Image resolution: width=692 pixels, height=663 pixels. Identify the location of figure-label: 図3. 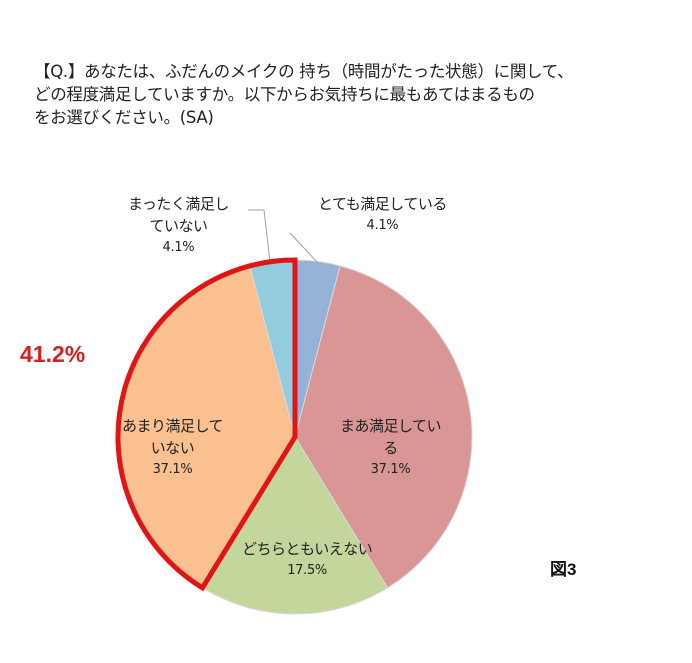
(563, 569).